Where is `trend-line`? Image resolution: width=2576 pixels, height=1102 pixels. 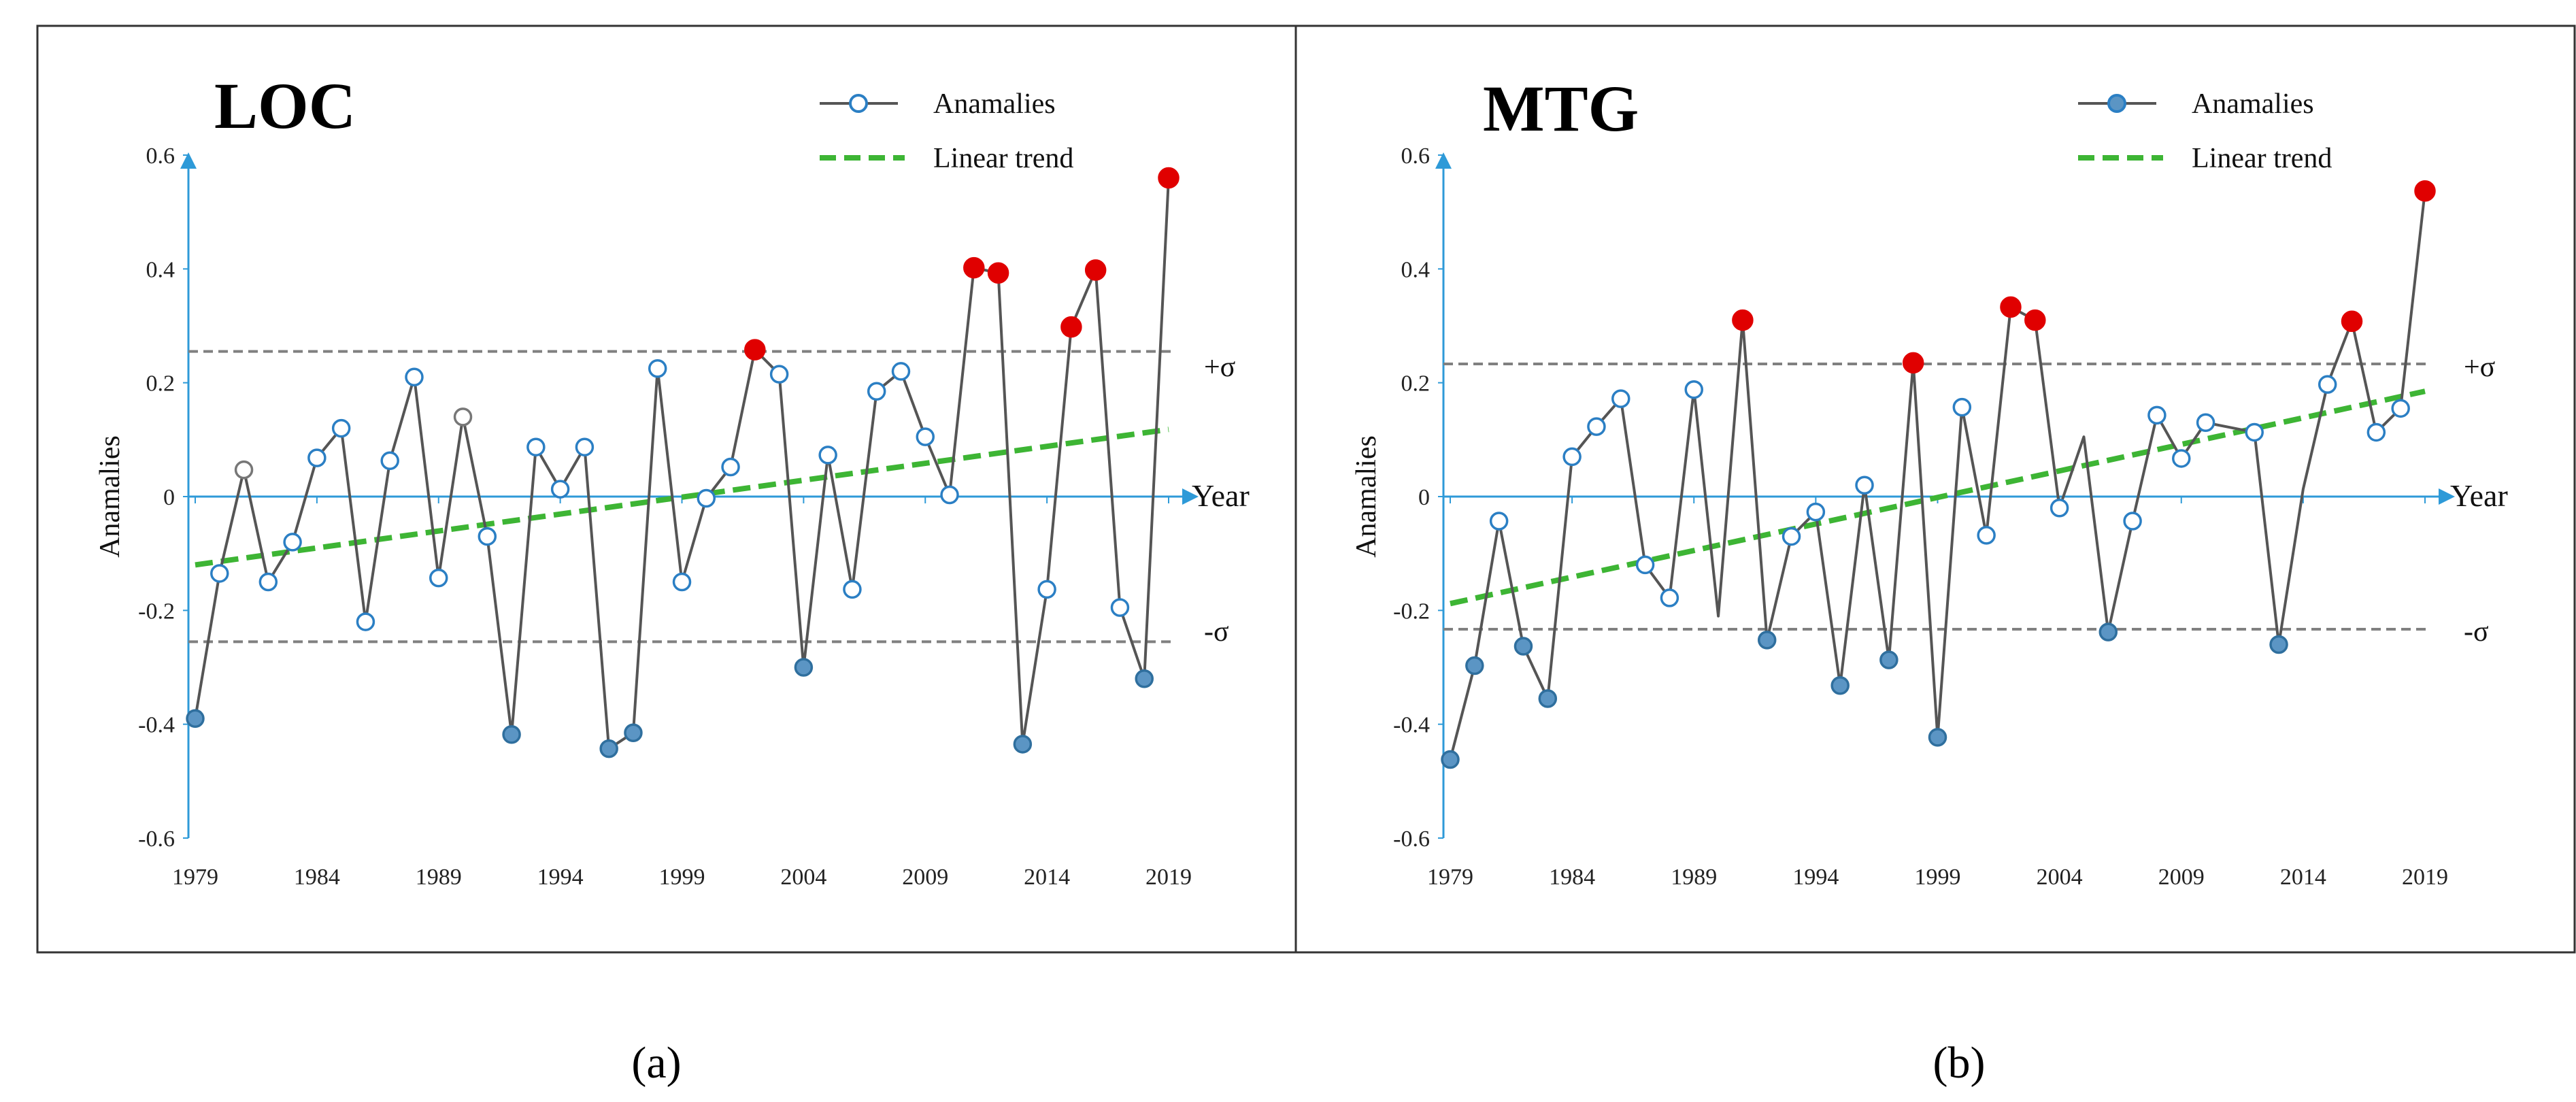
trend-line is located at coordinates (1938, 497).